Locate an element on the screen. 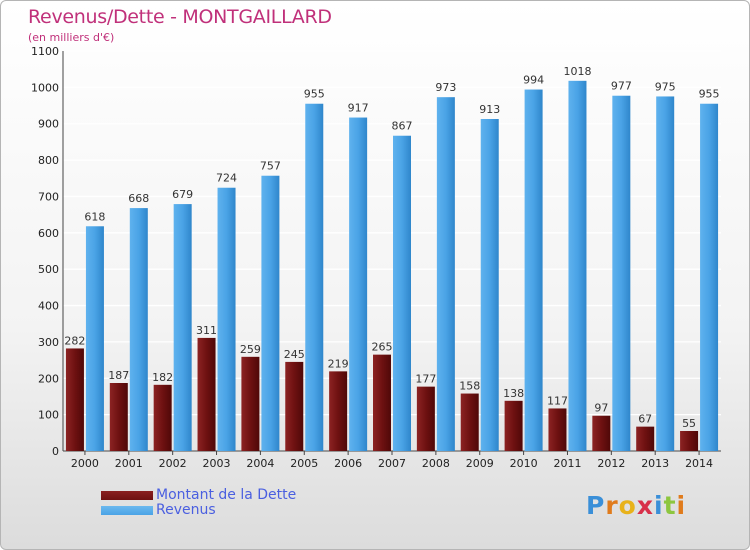  data-label-revenus: 975 is located at coordinates (665, 86).